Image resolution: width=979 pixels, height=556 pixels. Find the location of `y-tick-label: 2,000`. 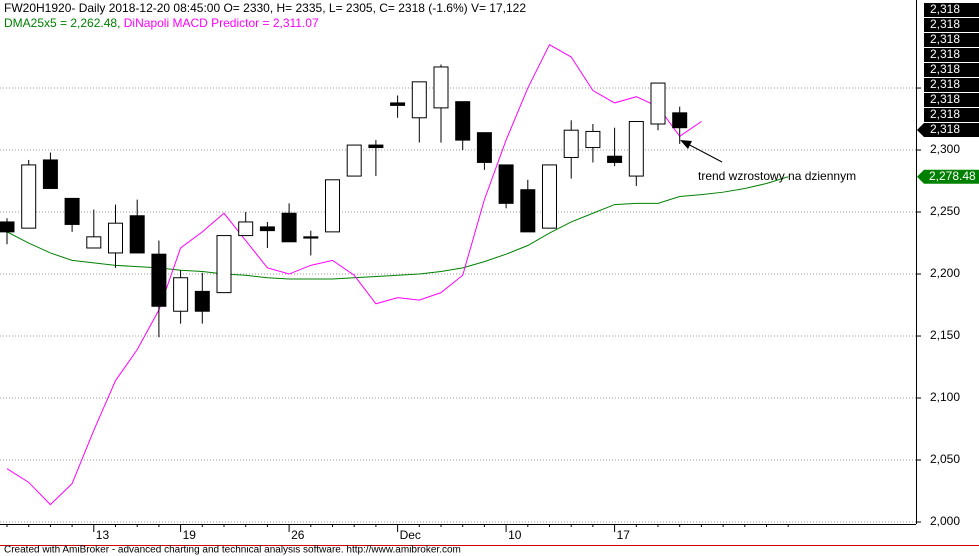

y-tick-label: 2,000 is located at coordinates (945, 521).